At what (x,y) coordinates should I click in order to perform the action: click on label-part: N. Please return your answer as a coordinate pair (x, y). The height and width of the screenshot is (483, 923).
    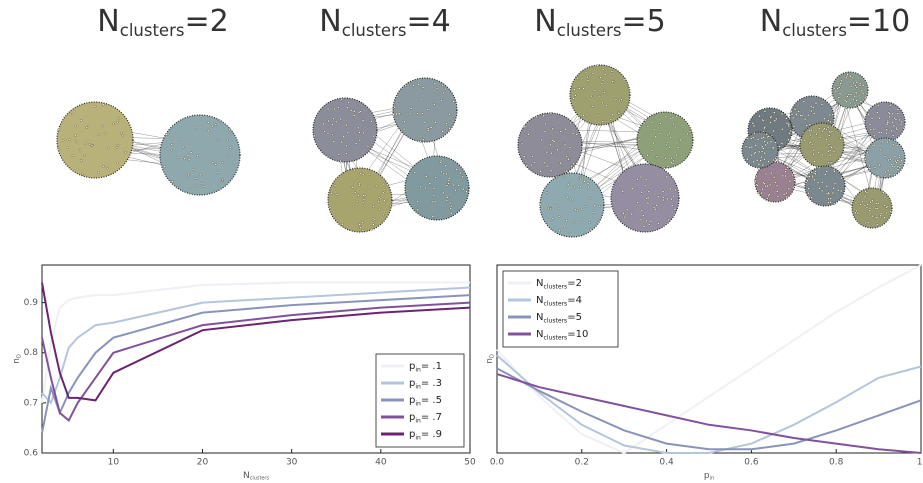
    Looking at the image, I should click on (539, 317).